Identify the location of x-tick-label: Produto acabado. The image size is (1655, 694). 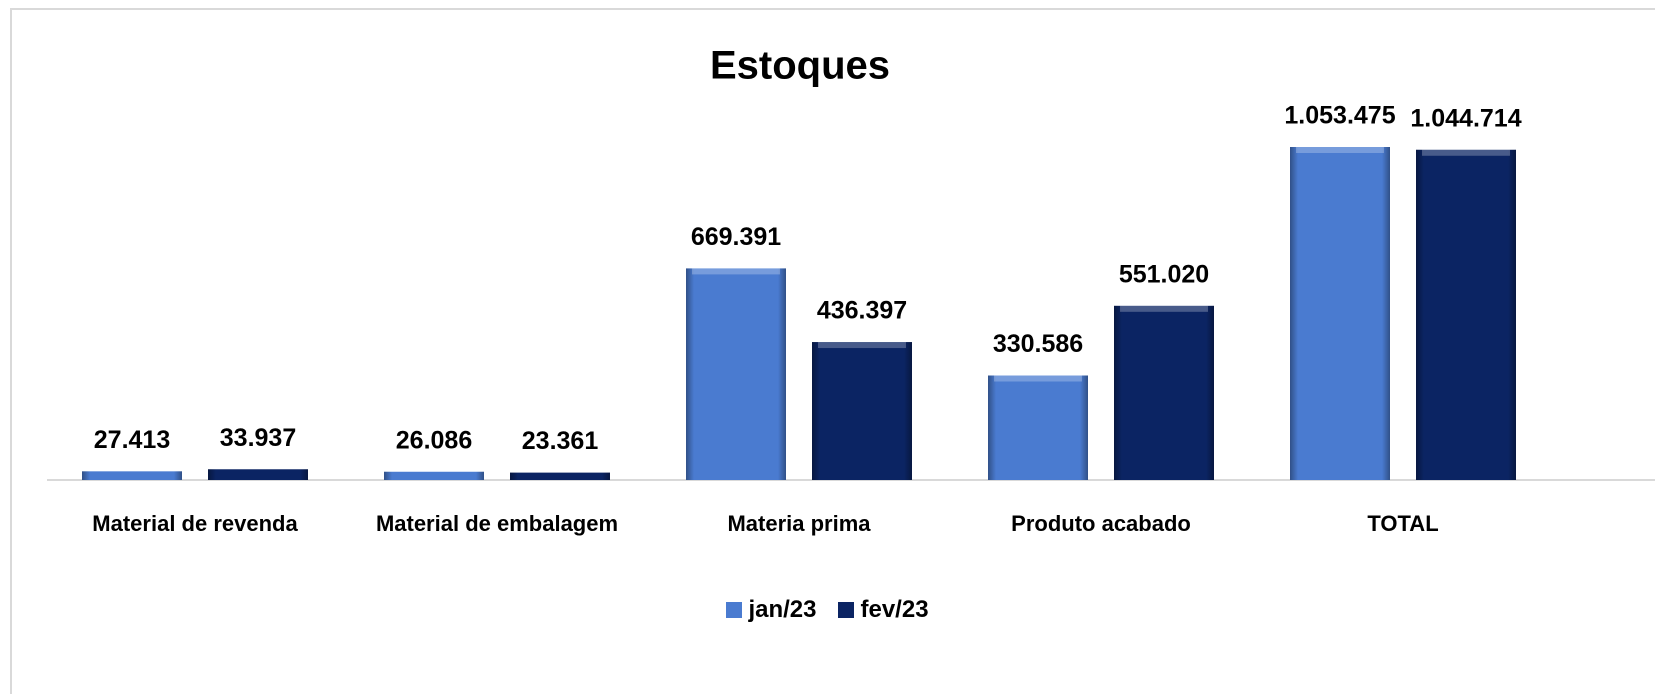
(1101, 523).